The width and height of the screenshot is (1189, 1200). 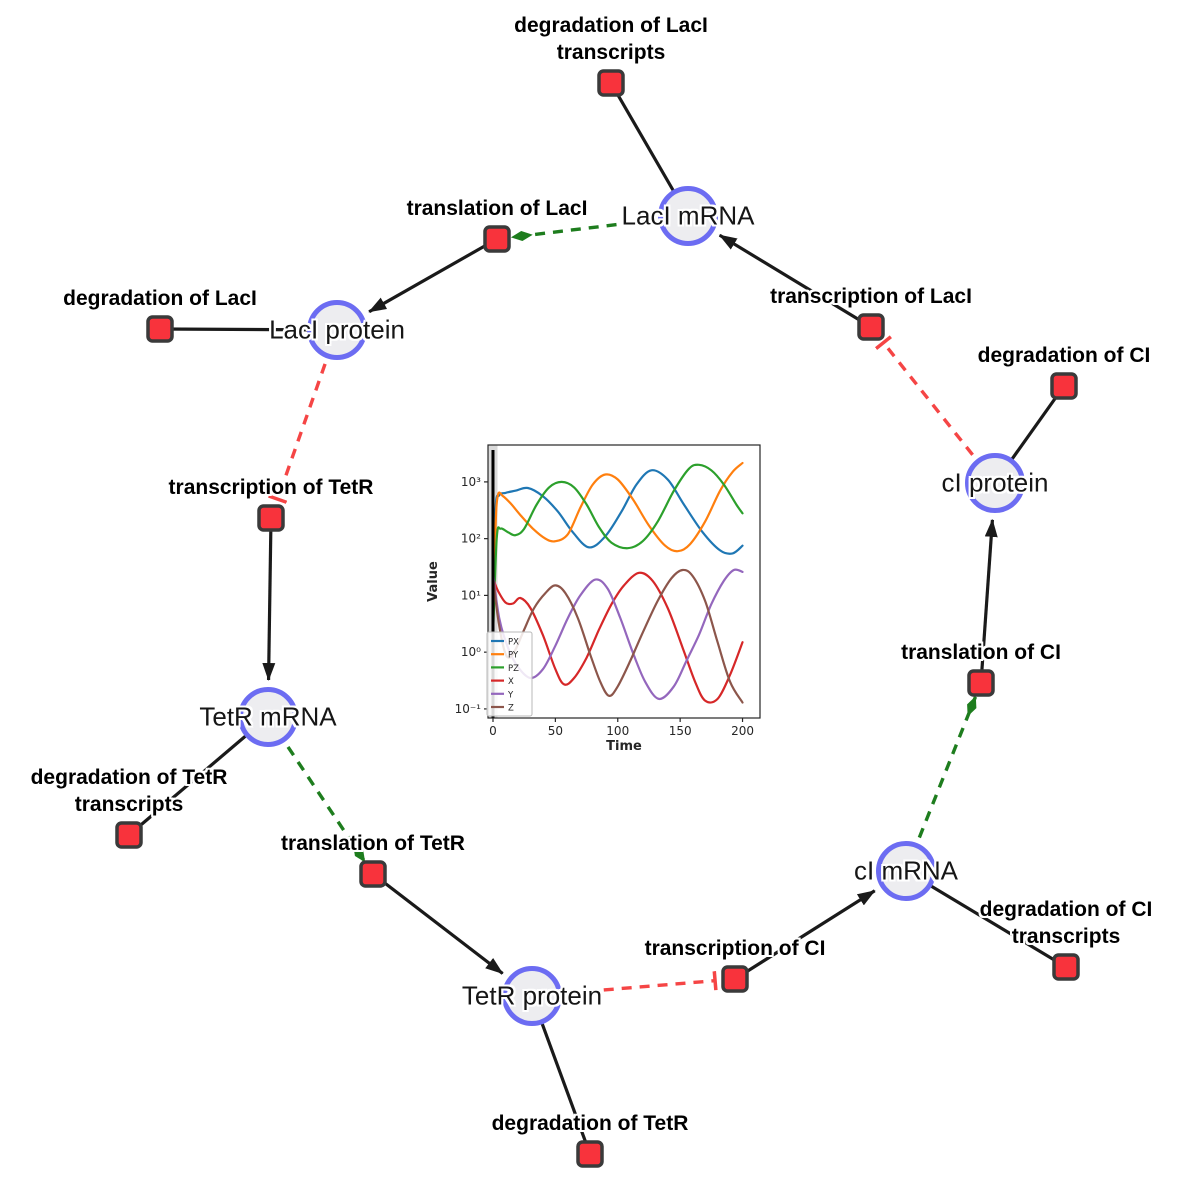 I want to click on reaction-node-tl-tetr, so click(x=373, y=874).